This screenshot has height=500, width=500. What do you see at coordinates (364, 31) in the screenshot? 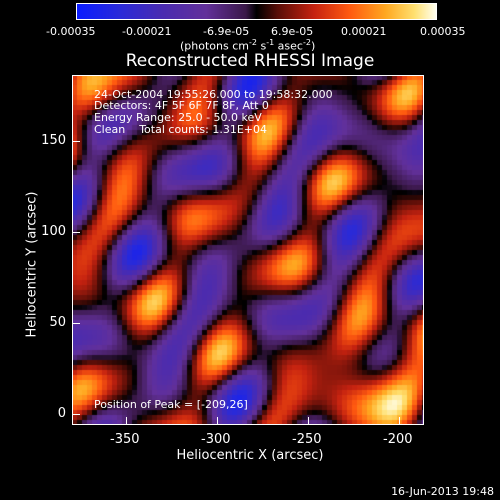
I see `colorbar-tick: 0.00021` at bounding box center [364, 31].